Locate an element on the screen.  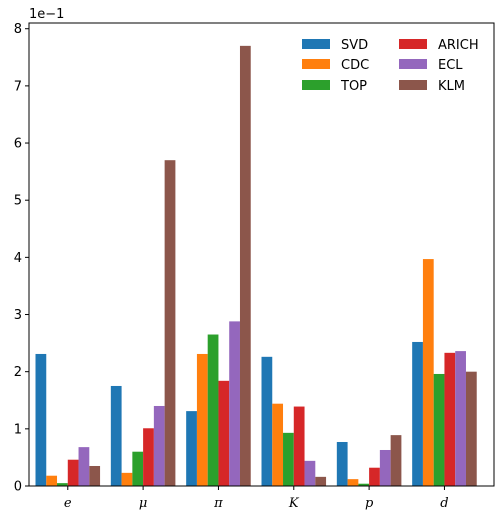
y-tick-label-0: 0 is located at coordinates (18, 487).